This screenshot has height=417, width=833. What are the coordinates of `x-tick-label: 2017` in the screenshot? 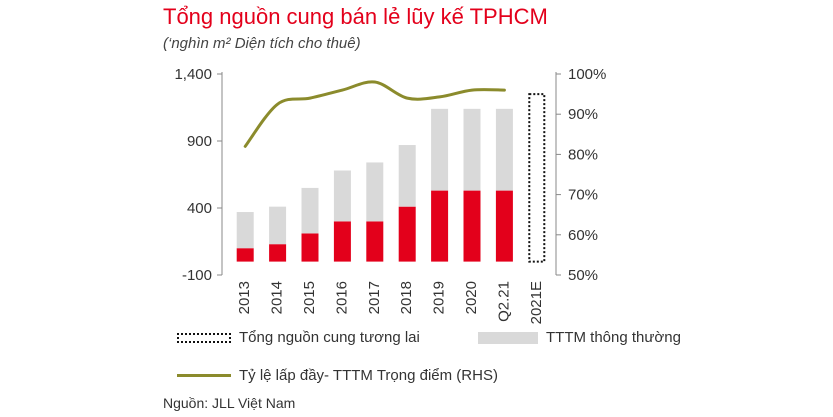 It's located at (374, 297).